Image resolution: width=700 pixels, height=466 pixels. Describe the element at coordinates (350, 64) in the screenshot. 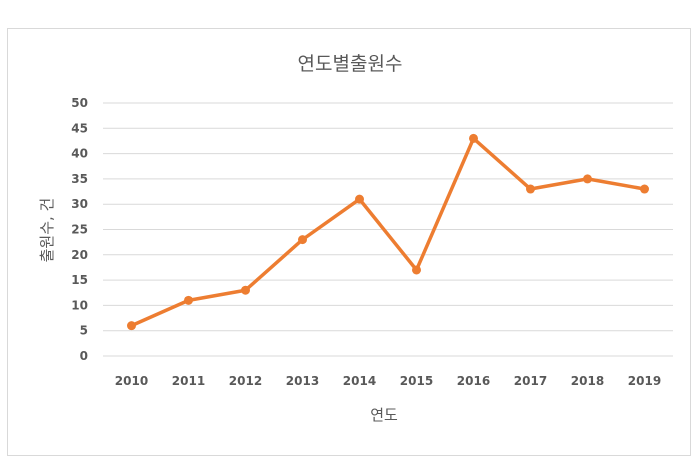

I see `chart-title: 연도별출원수` at that location.